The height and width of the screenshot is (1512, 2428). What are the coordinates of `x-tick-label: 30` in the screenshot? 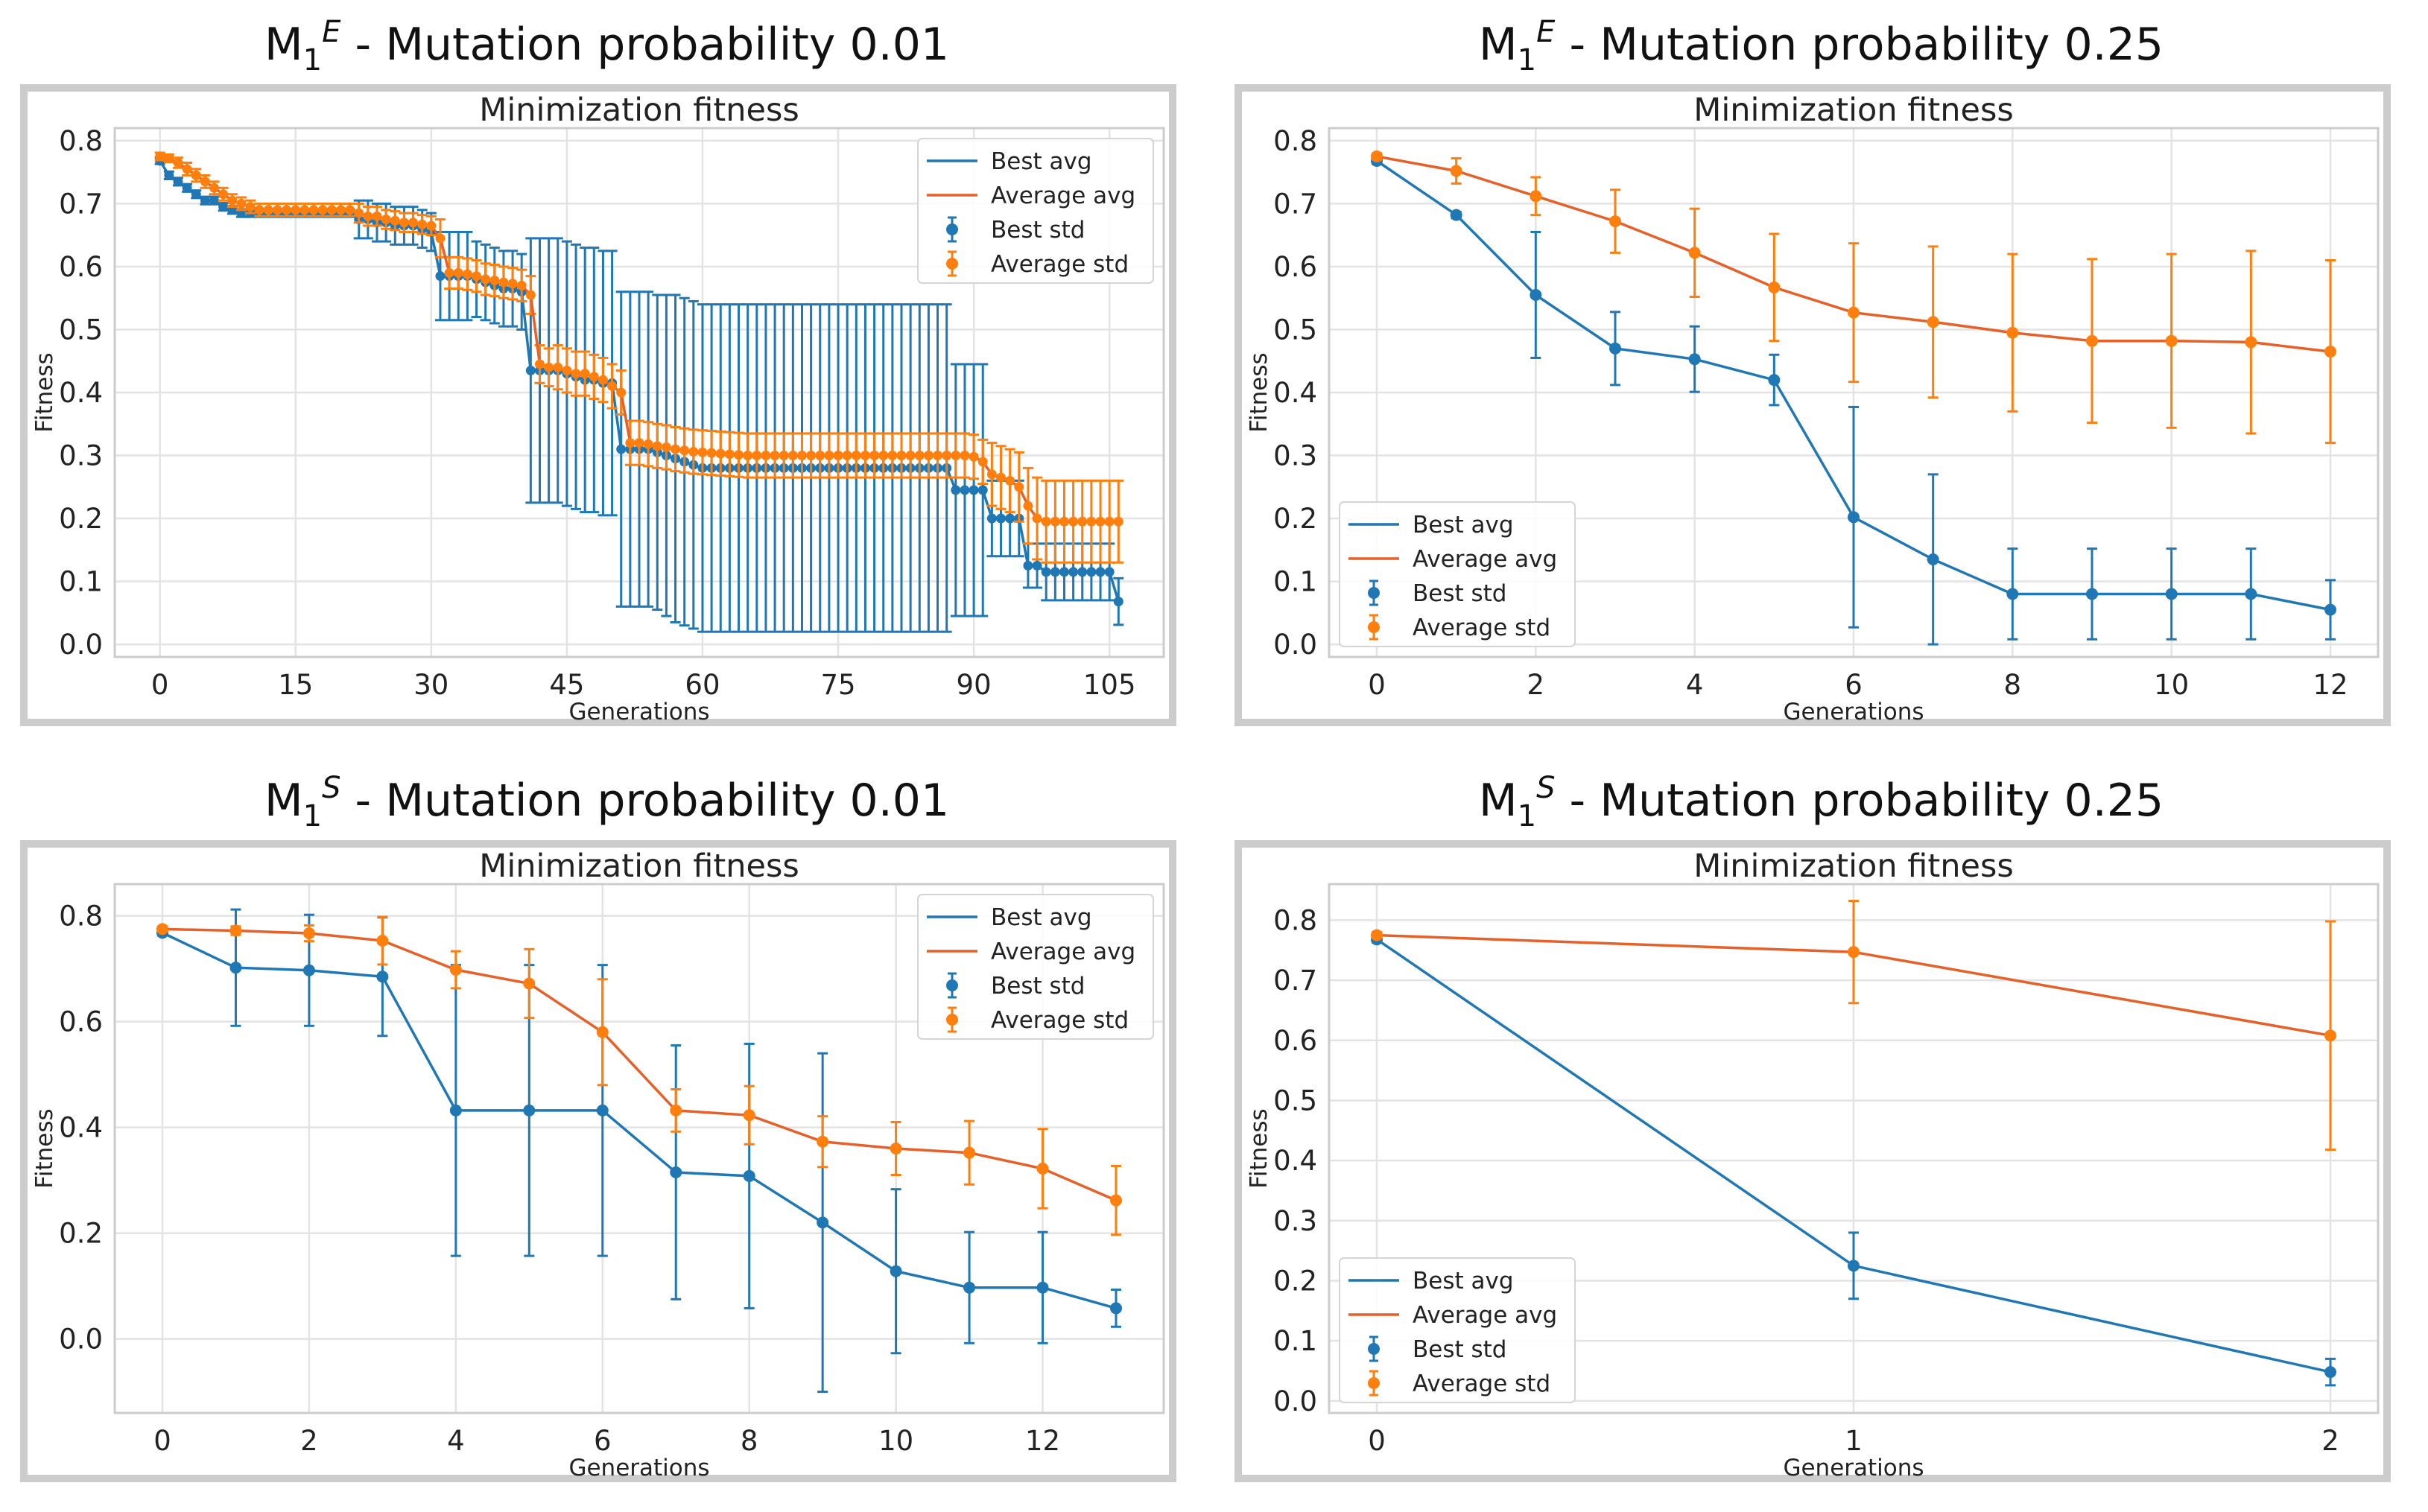 It's located at (430, 685).